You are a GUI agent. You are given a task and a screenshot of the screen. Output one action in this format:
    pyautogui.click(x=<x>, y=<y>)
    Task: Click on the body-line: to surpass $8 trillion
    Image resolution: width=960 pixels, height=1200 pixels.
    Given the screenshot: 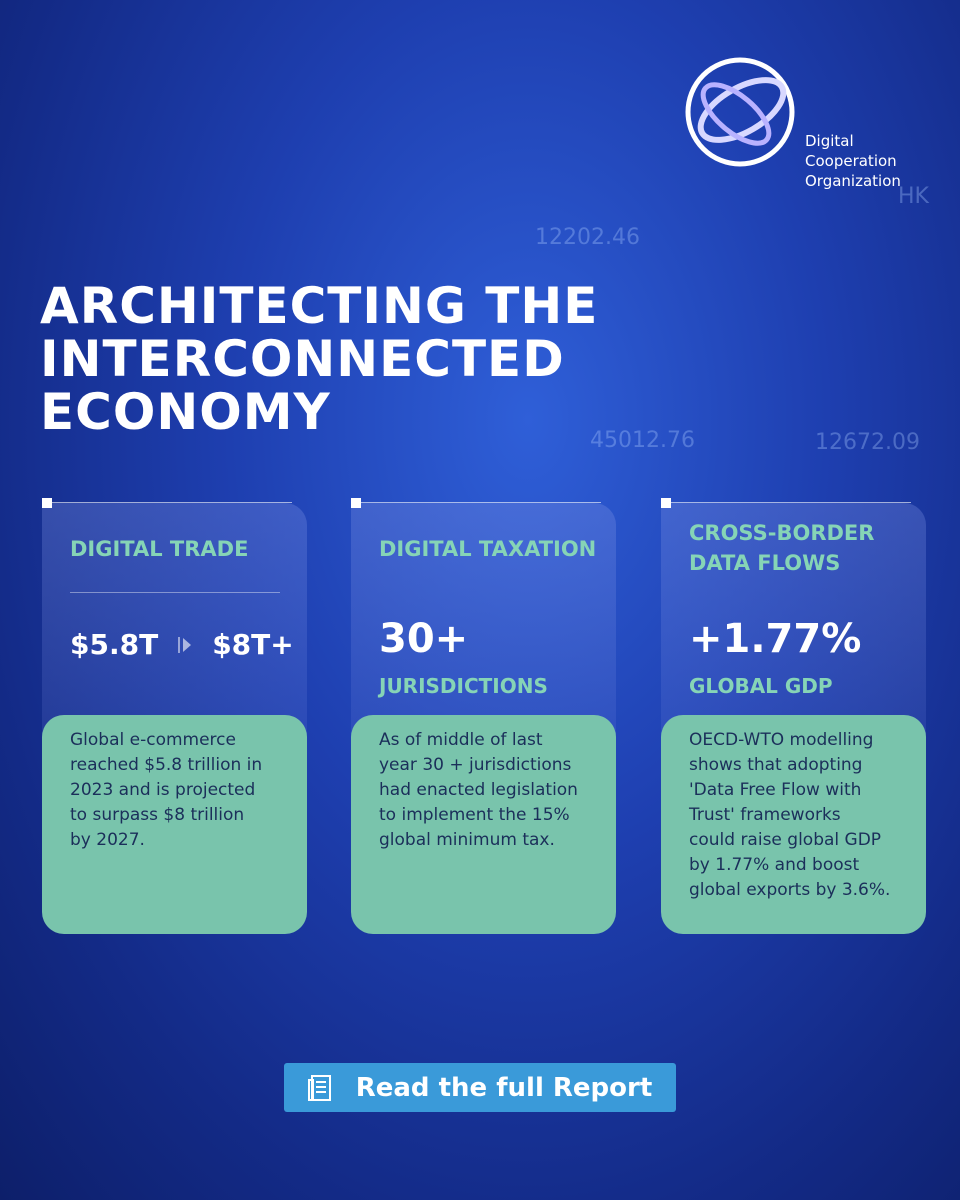 What is the action you would take?
    pyautogui.click(x=157, y=815)
    